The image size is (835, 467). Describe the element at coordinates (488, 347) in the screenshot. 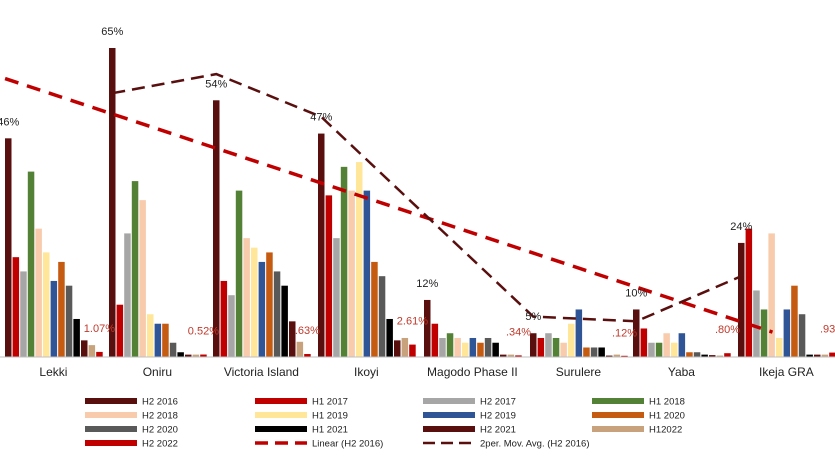

I see `bar-magodo-phase-ii-h2-2020` at that location.